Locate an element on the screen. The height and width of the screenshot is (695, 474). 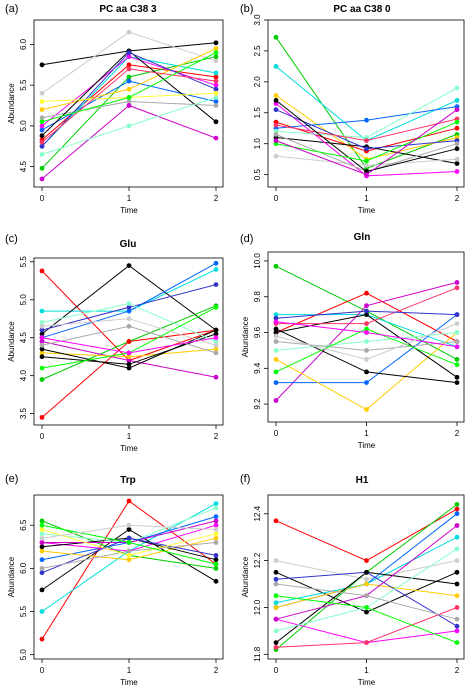
y-tick-label: 2.0 is located at coordinates (257, 82).